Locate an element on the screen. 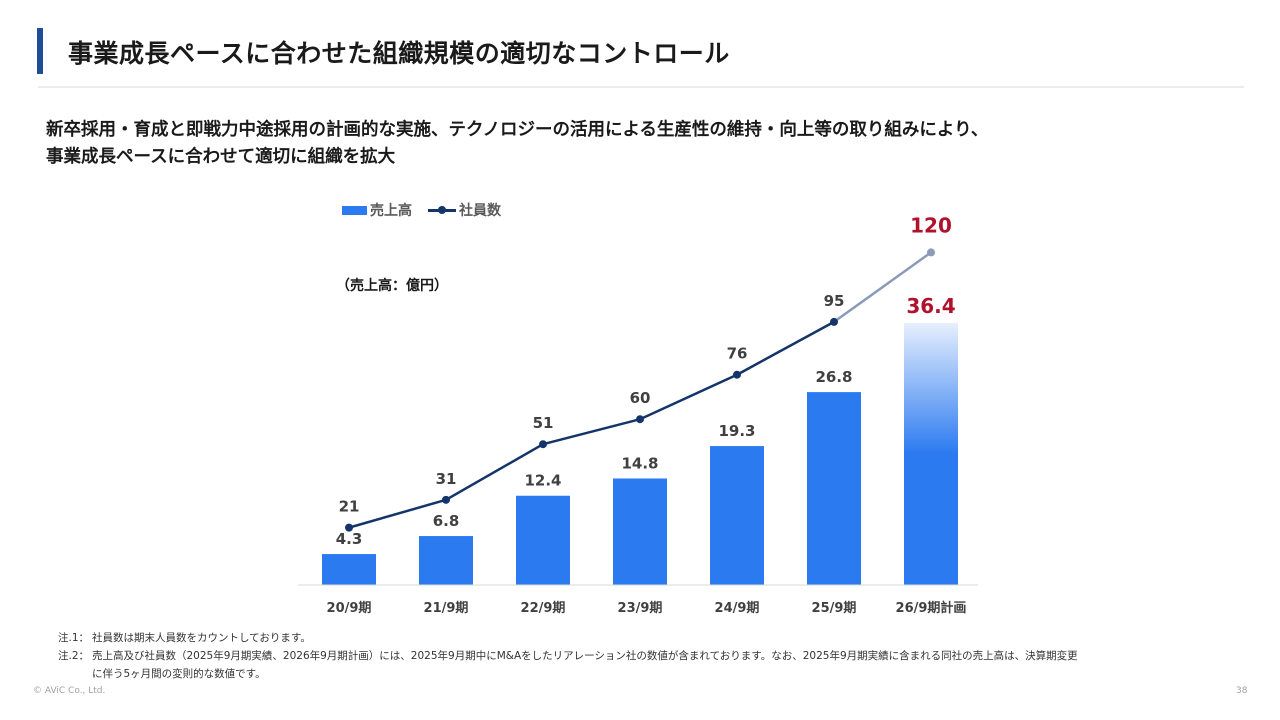 This screenshot has width=1280, height=720. note-1: 注.1： 社員数は期末人員数をカウントしております。 is located at coordinates (184, 638).